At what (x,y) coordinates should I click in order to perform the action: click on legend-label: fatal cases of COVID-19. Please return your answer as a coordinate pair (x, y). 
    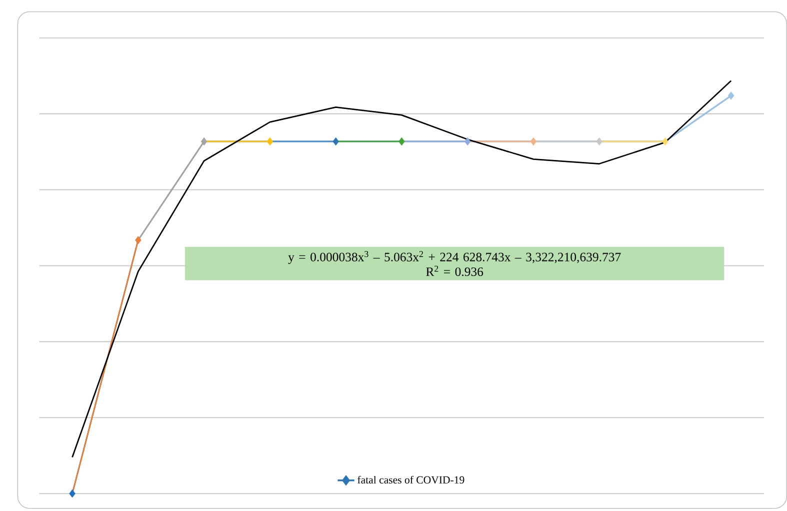
    Looking at the image, I should click on (411, 480).